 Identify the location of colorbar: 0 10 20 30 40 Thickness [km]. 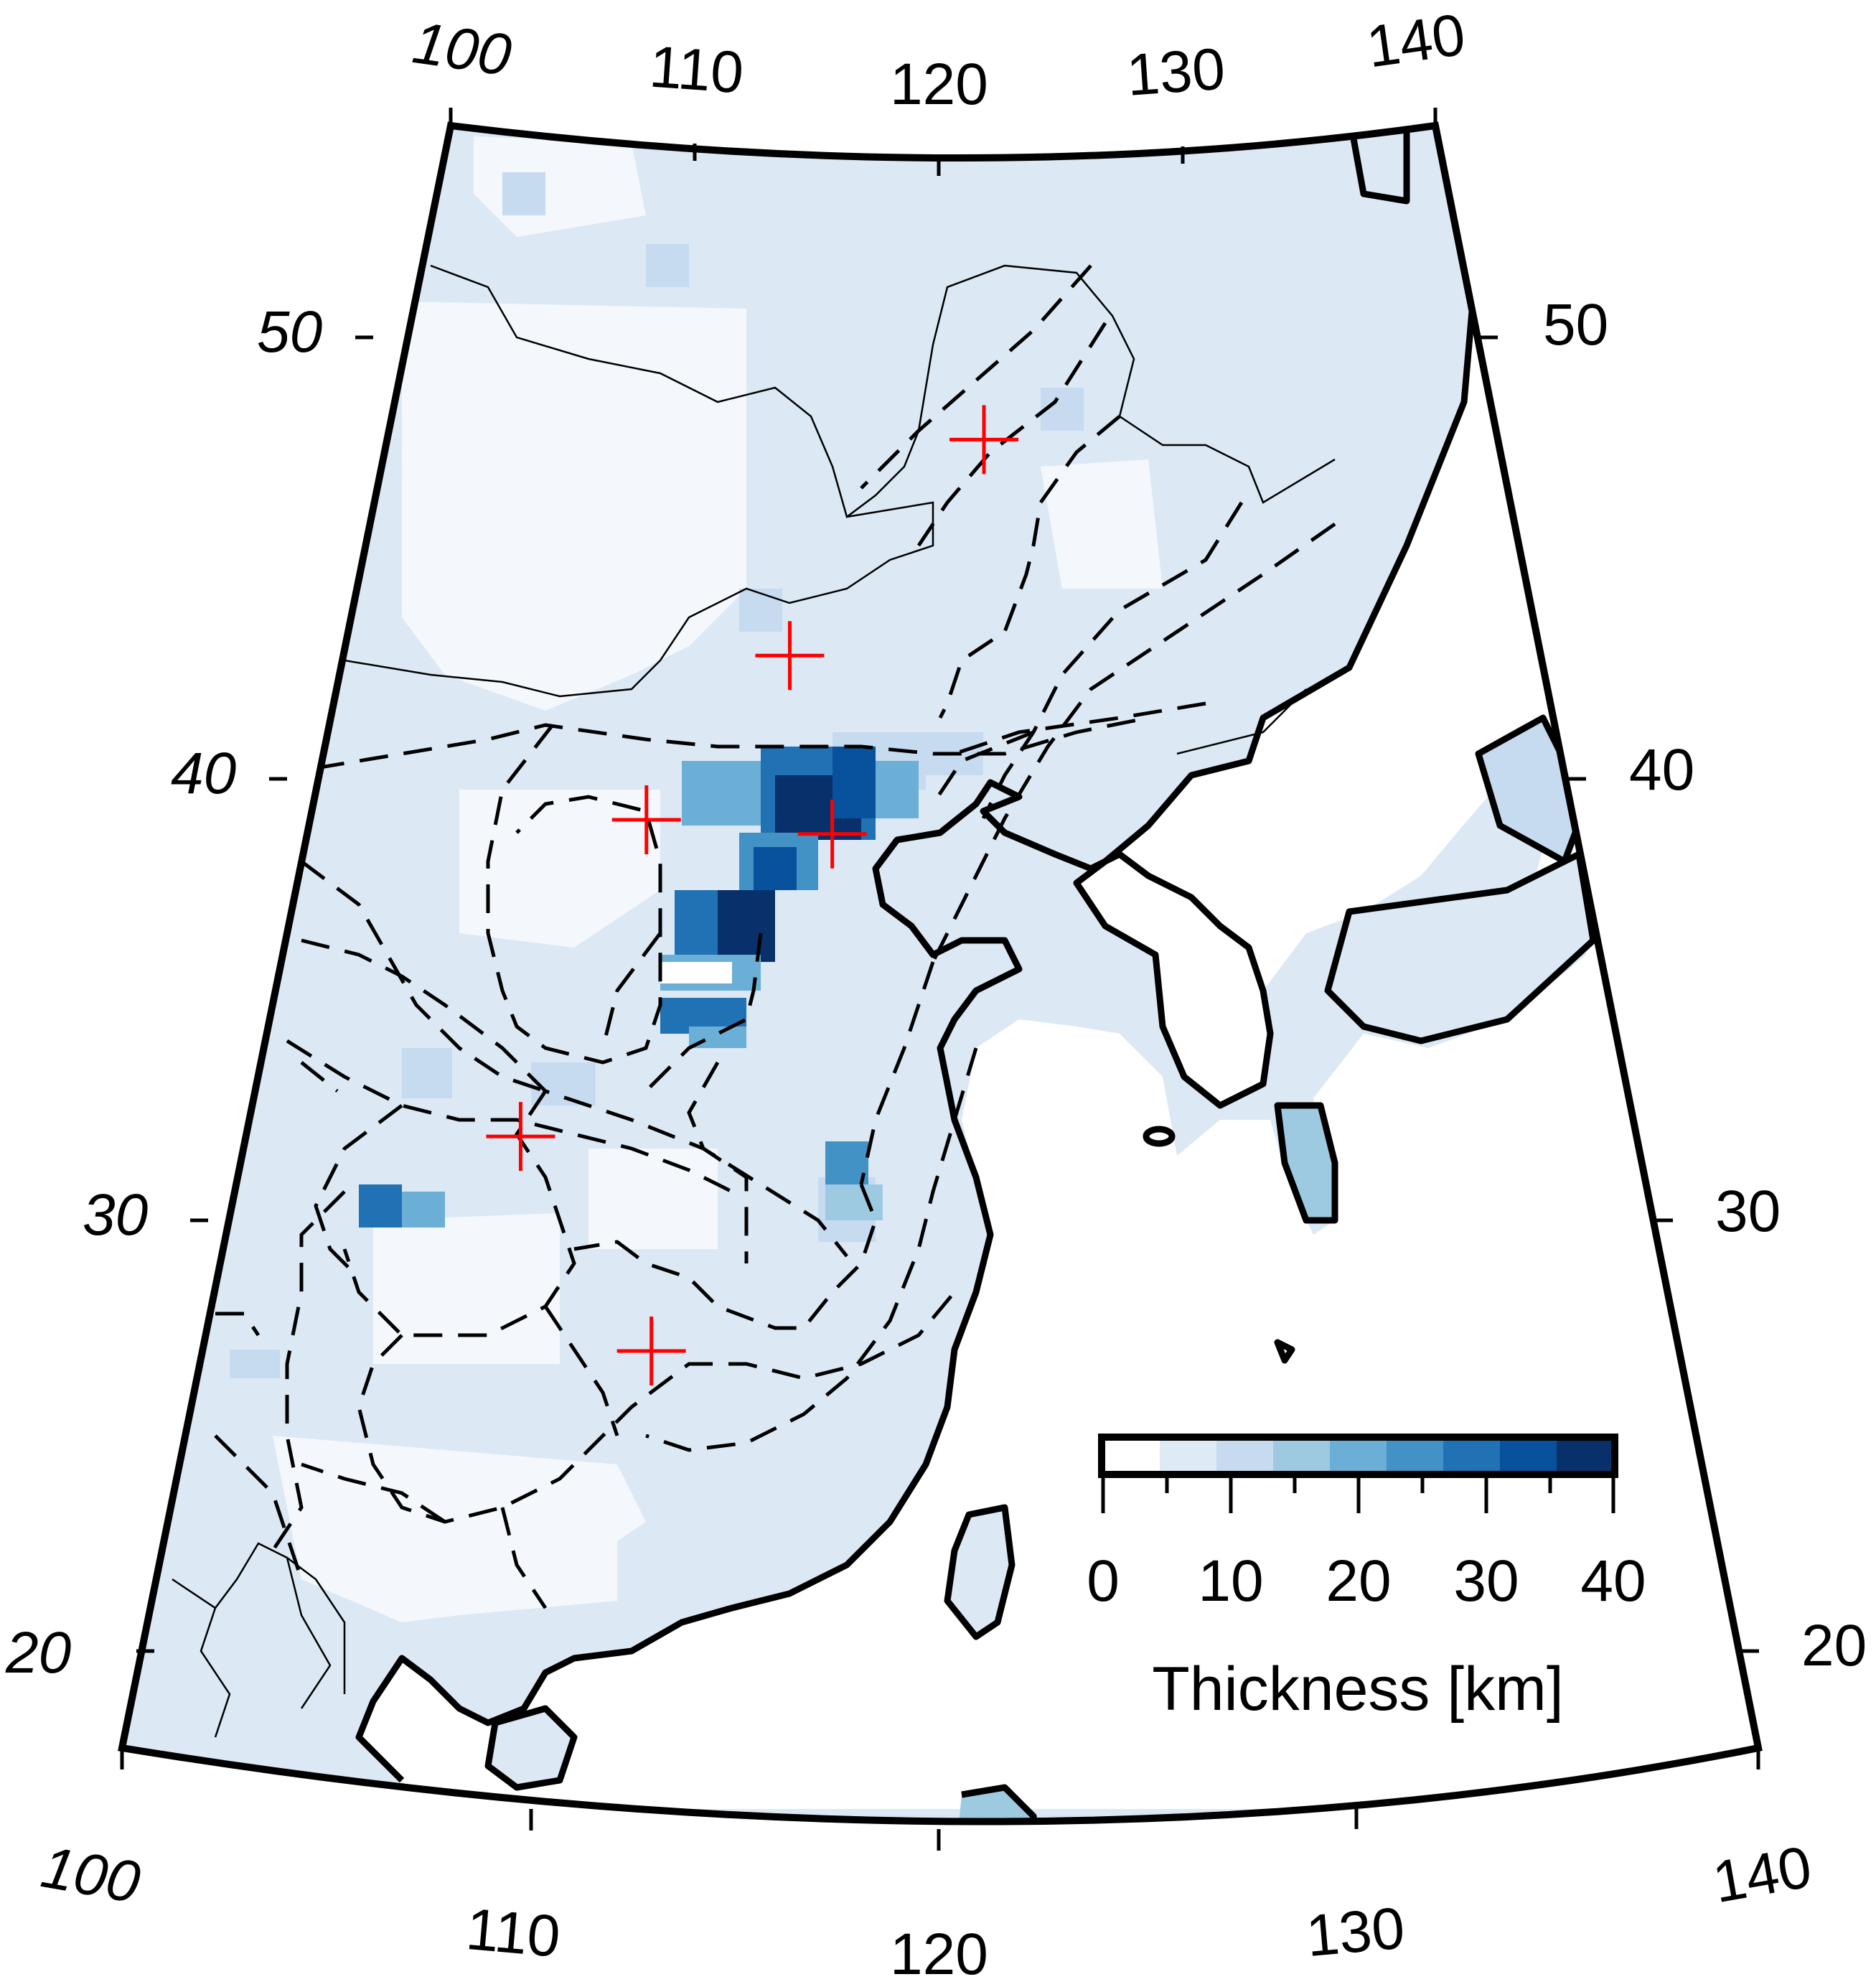
(1366, 1579).